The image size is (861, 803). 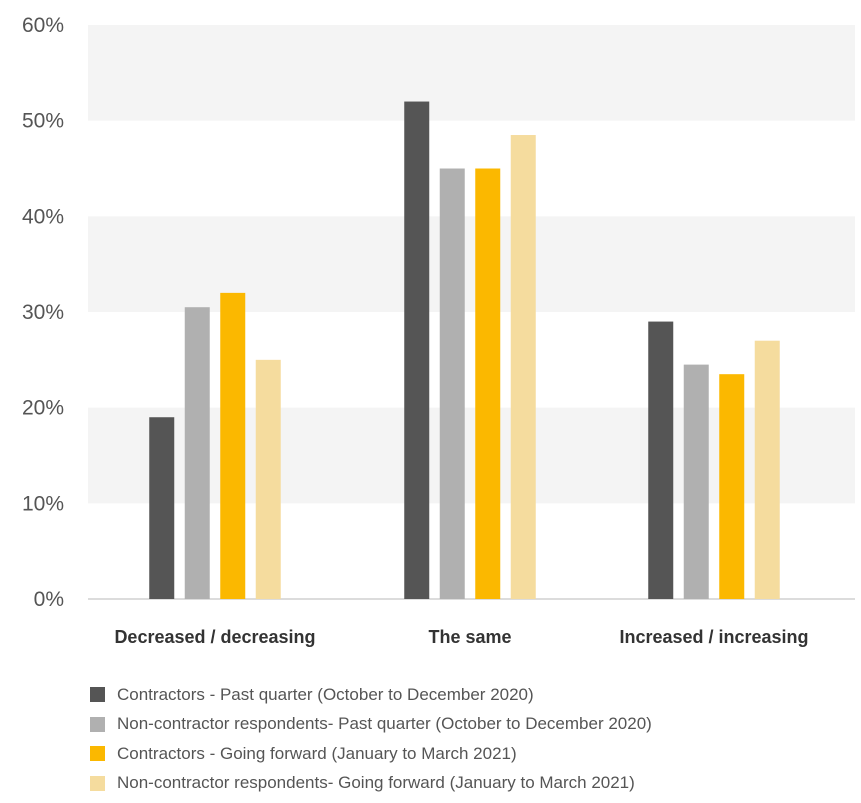 What do you see at coordinates (43, 25) in the screenshot?
I see `y-tick-label: 60%` at bounding box center [43, 25].